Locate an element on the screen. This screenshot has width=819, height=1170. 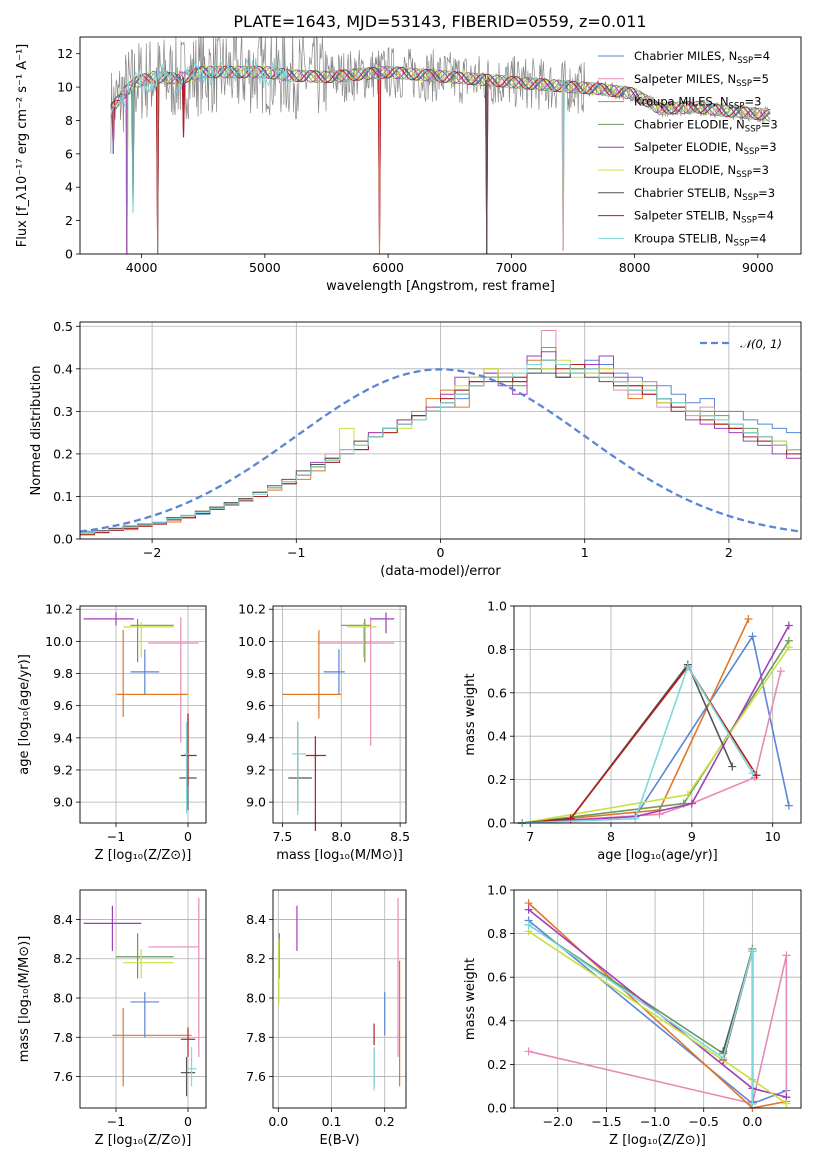
y-tick-label: 8 is located at coordinates (69, 120).